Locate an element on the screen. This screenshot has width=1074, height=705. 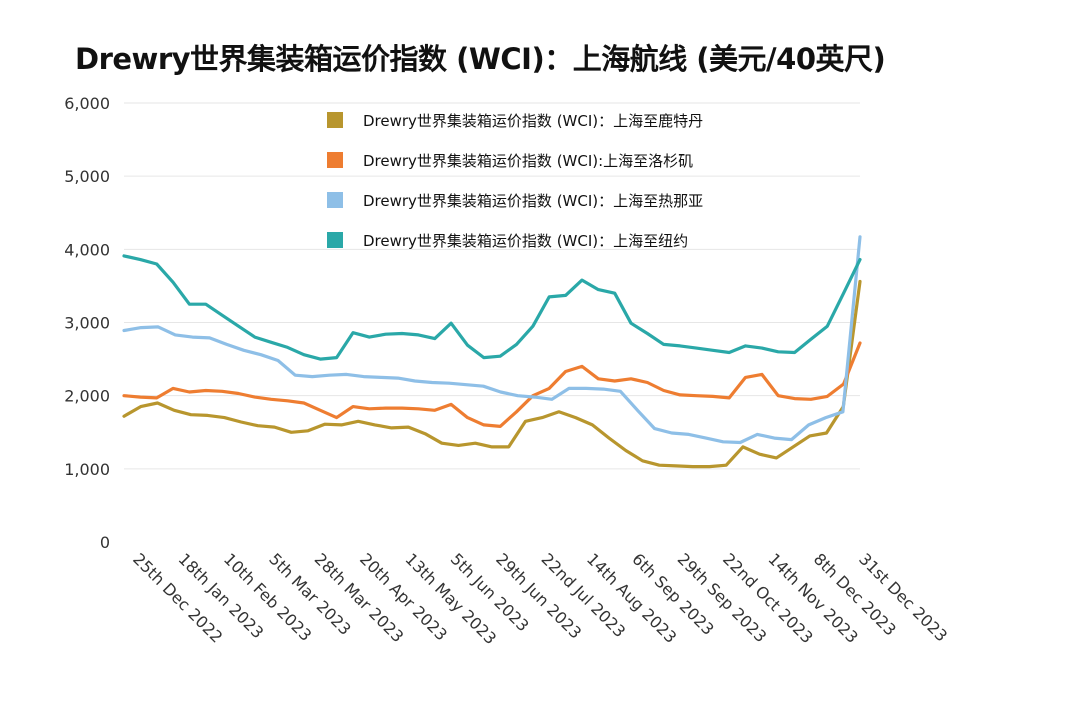
y-tick-label: 0 is located at coordinates (105, 542).